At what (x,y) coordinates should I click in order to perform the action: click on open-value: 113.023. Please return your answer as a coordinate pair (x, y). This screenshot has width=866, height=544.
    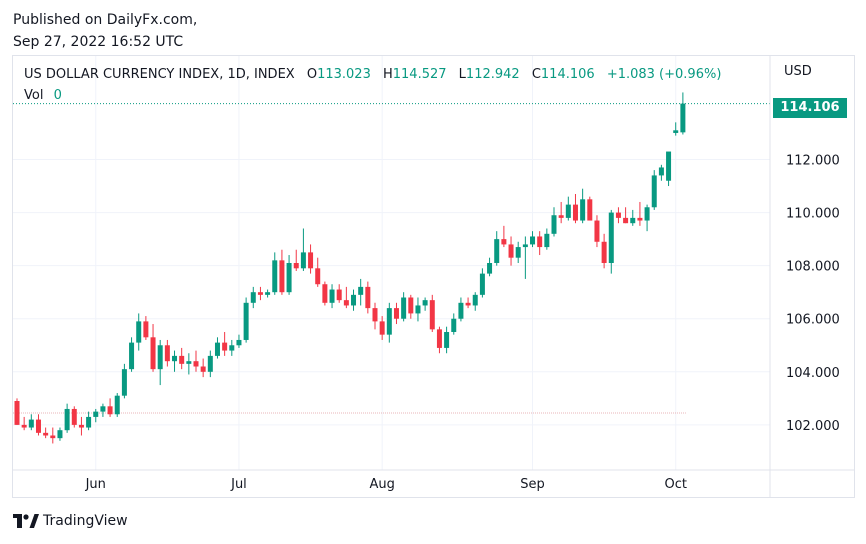
    Looking at the image, I should click on (344, 74).